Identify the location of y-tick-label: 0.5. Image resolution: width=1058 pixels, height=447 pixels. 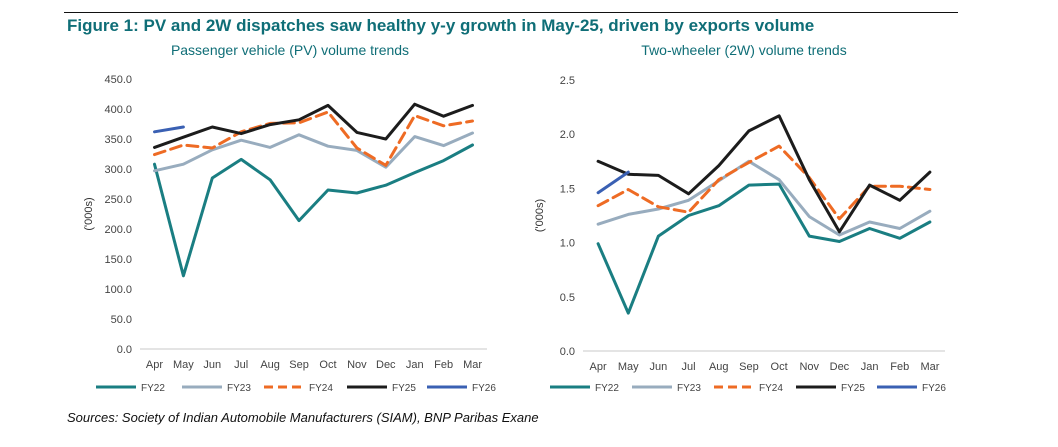
(567, 298).